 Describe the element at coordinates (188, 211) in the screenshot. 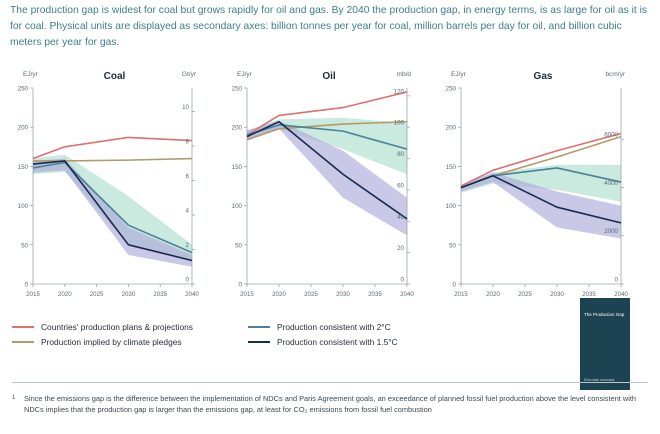

I see `y2-tick-label: 4` at that location.